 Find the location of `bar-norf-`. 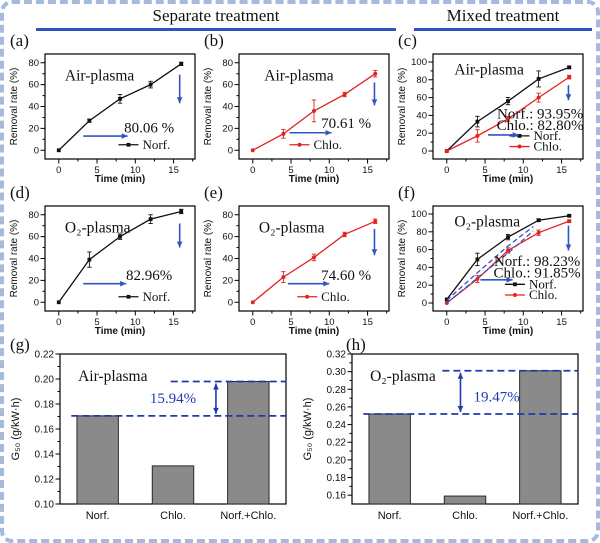

bar-norf- is located at coordinates (97, 460).